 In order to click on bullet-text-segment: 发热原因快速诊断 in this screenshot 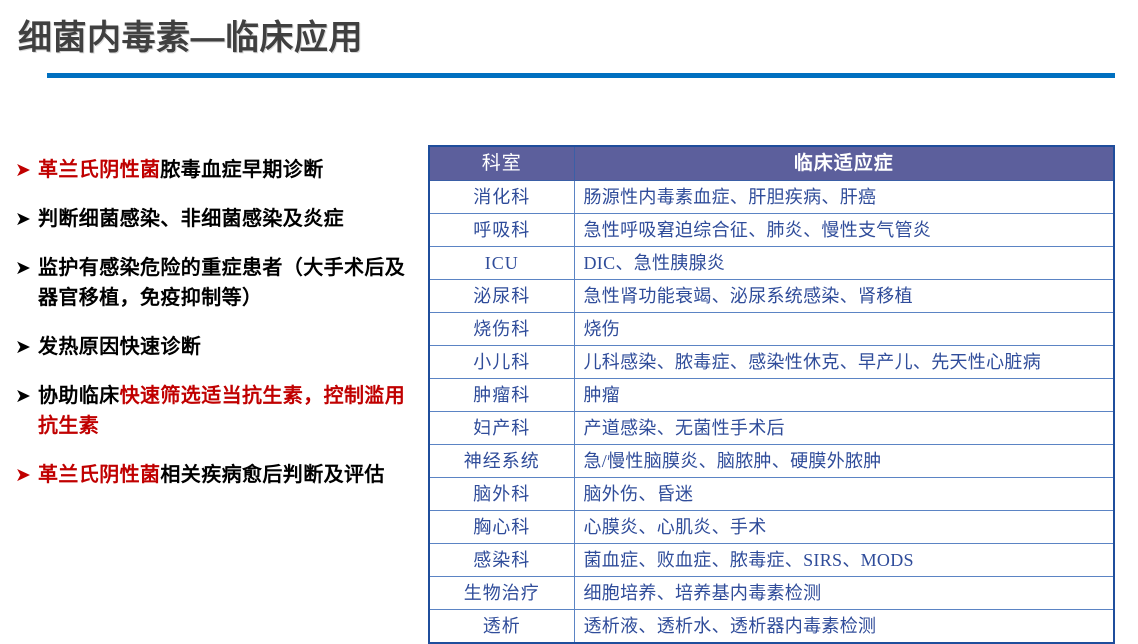, I will do `click(120, 347)`.